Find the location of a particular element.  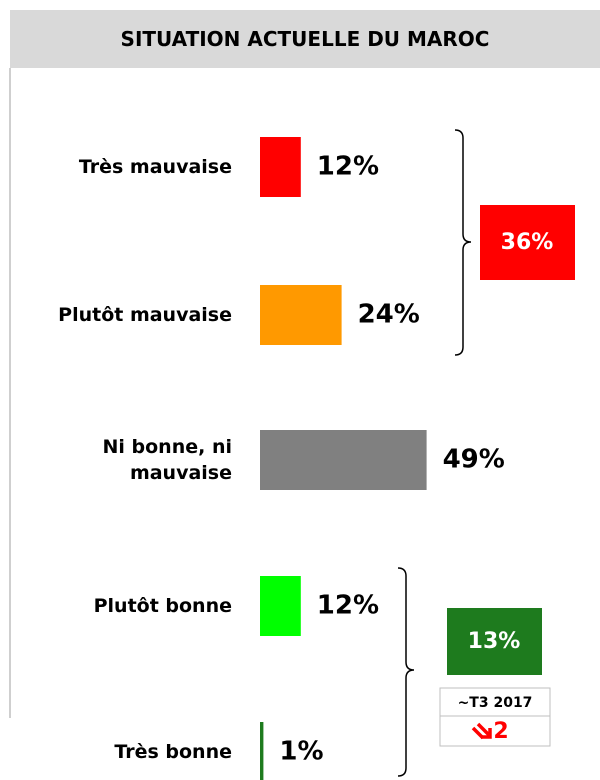

group-label: 13% is located at coordinates (494, 641).